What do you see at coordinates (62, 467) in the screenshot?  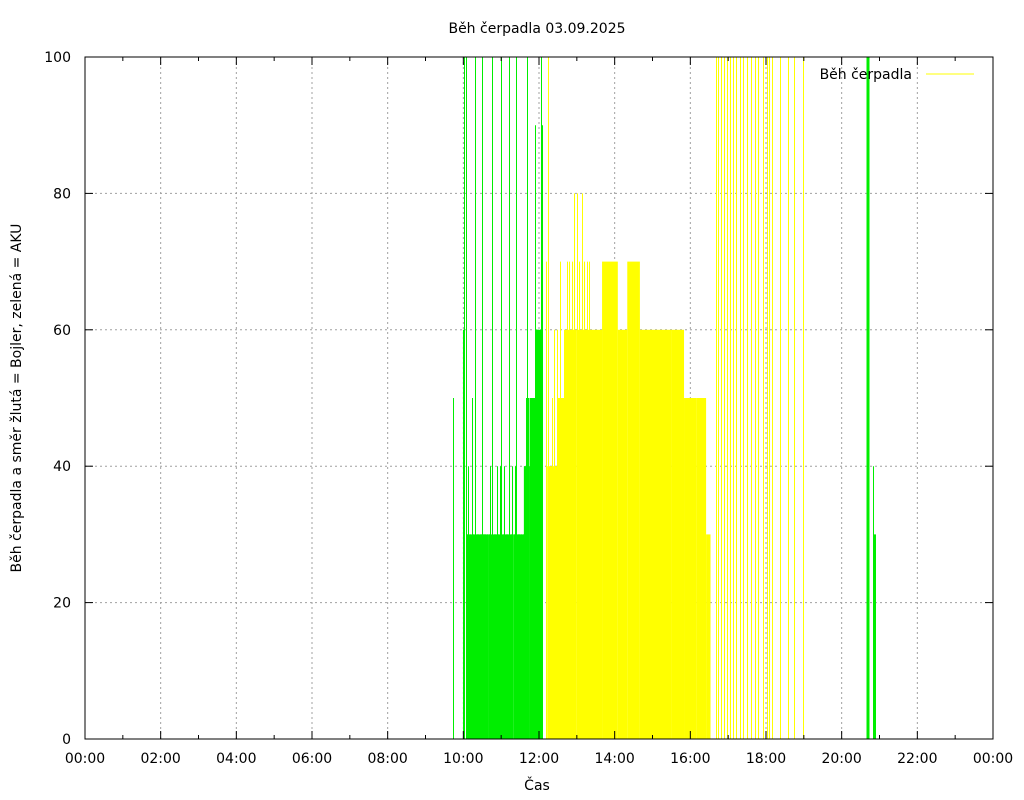 I see `y-tick-label: 40` at bounding box center [62, 467].